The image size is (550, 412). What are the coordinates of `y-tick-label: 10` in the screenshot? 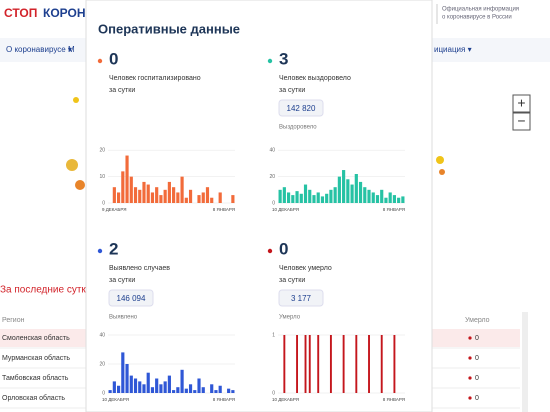 It's located at (102, 177).